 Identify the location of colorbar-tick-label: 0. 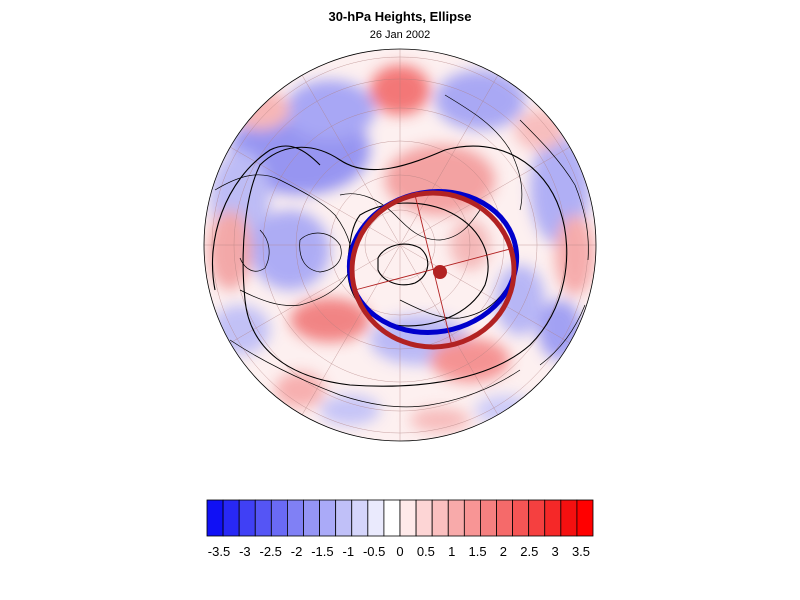
(399, 551).